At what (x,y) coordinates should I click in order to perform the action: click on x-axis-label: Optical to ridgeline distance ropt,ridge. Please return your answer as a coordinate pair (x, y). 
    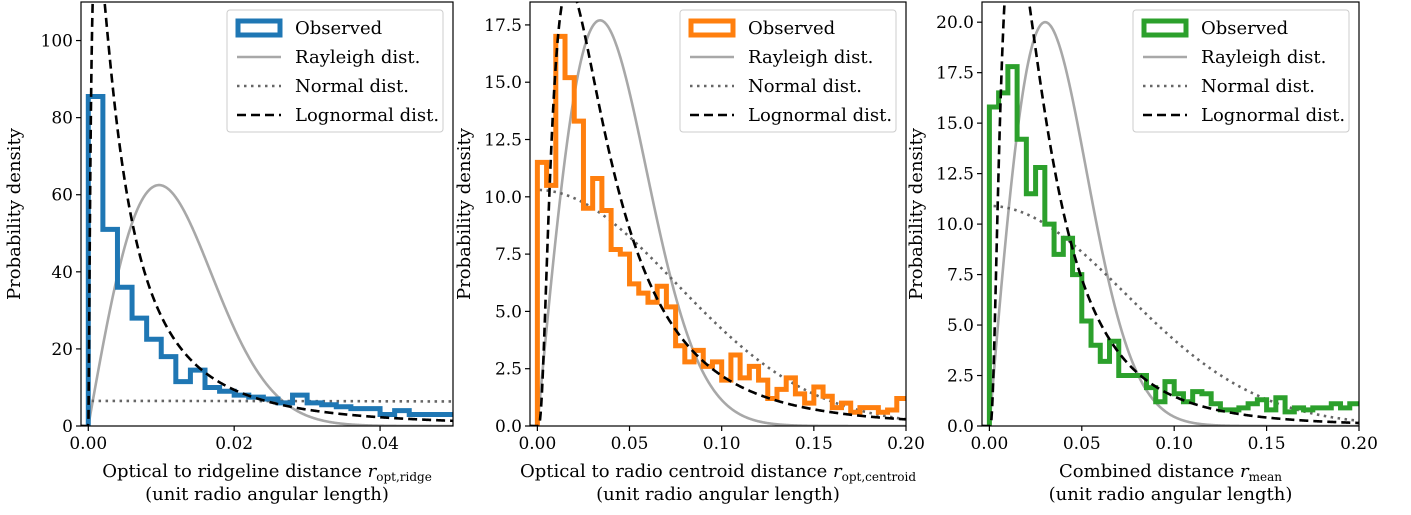
    Looking at the image, I should click on (267, 472).